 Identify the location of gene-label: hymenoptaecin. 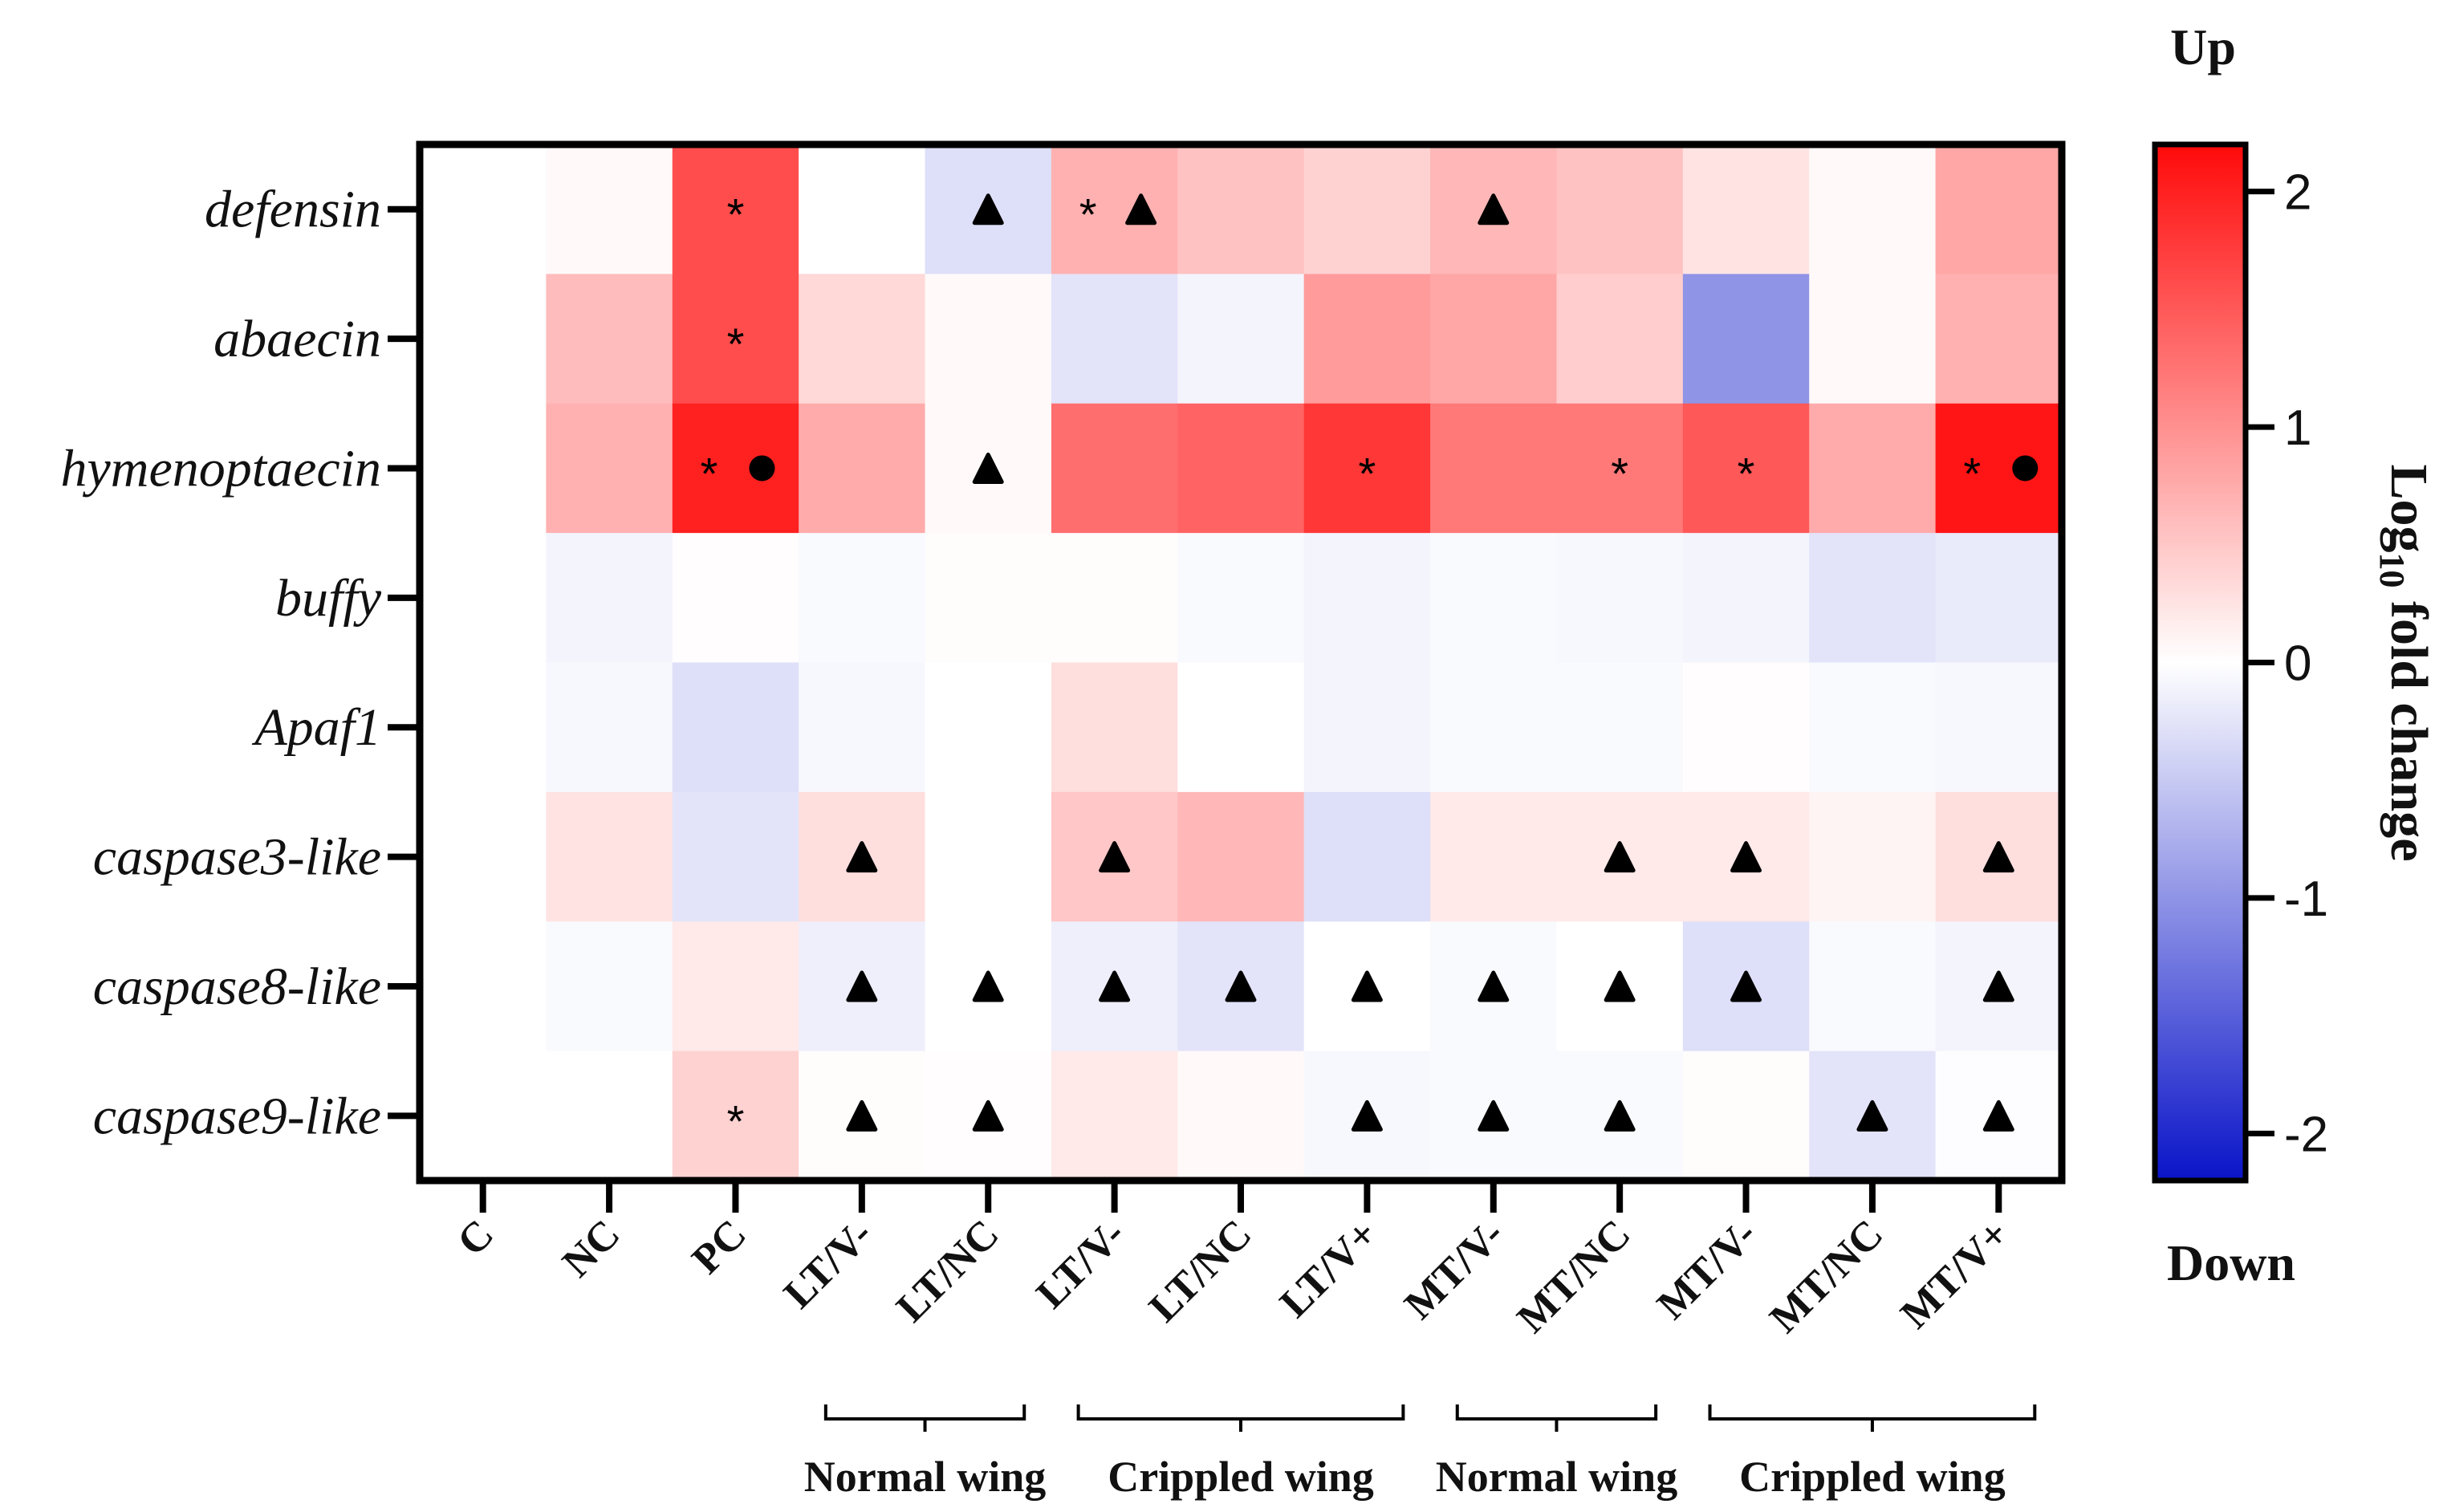
(220, 468).